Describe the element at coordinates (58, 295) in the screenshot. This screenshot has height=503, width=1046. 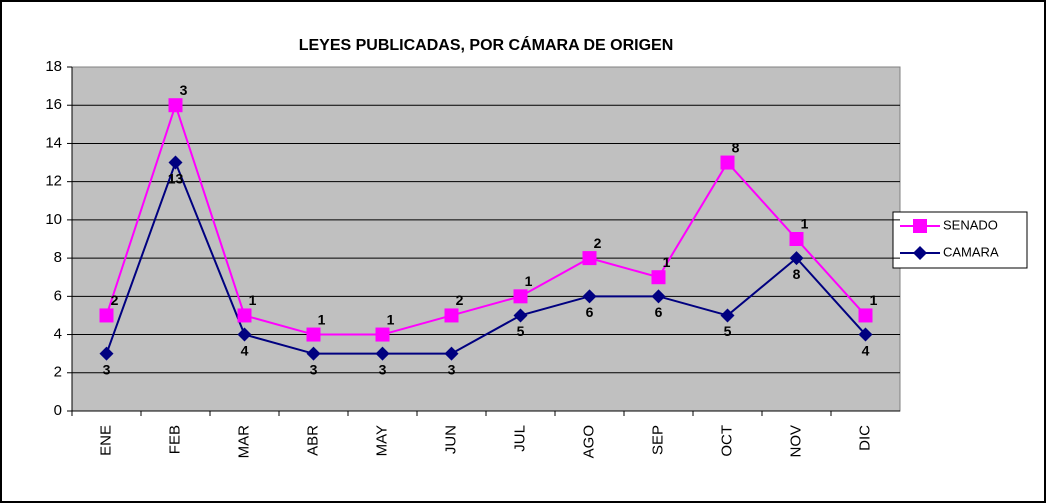
I see `y-tick-label: 6` at that location.